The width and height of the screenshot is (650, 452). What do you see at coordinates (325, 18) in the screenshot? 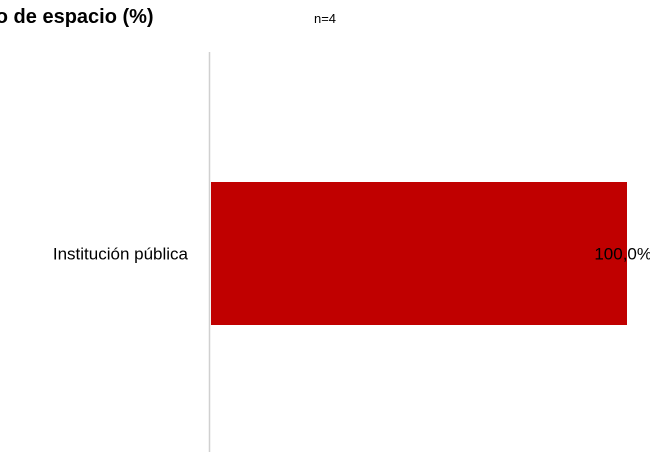
I see `chart-subtitle: n=4` at bounding box center [325, 18].